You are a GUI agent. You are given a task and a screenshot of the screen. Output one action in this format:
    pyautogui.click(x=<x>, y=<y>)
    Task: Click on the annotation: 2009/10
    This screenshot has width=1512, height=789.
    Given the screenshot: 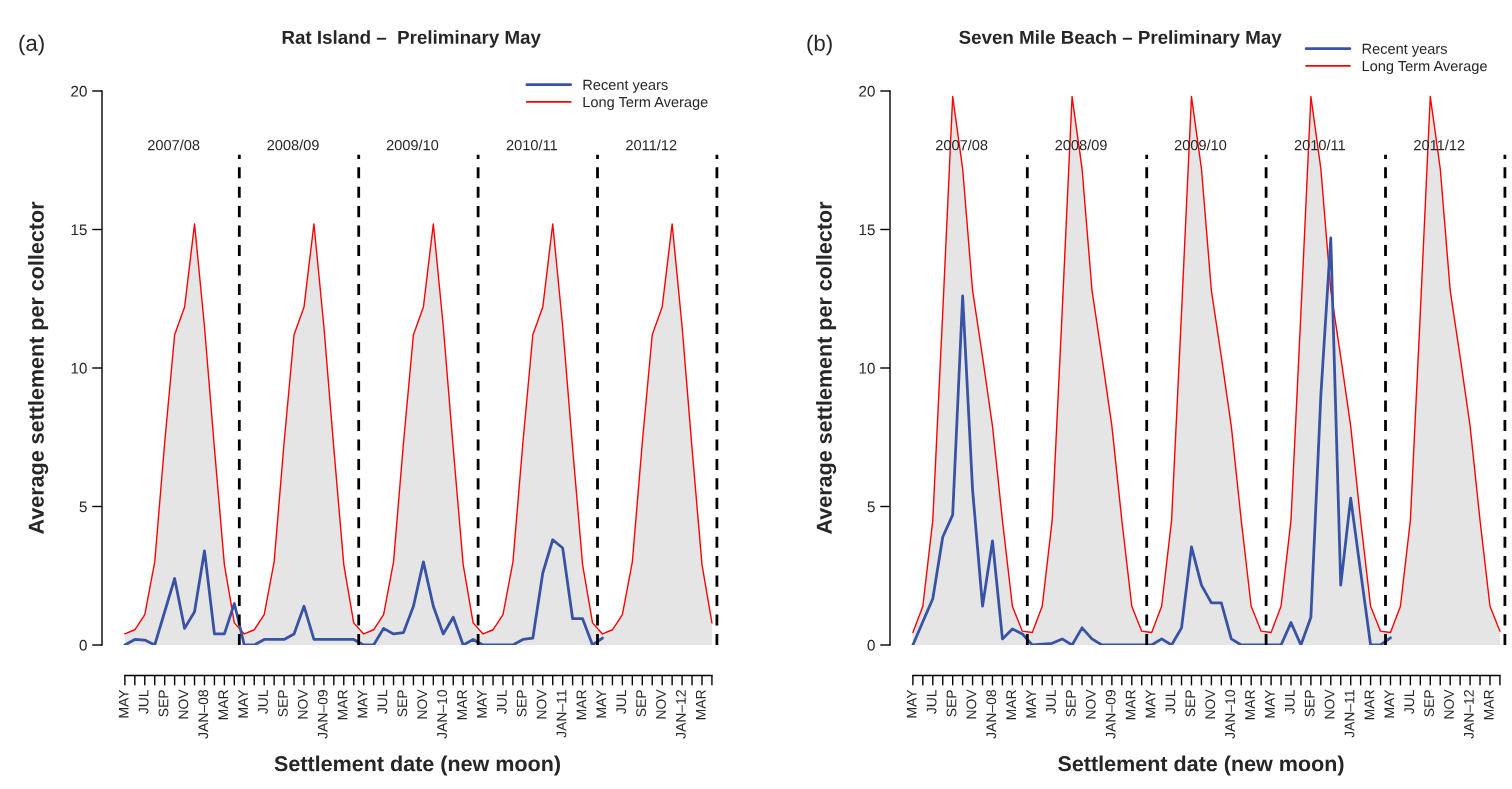 What is the action you would take?
    pyautogui.click(x=412, y=145)
    